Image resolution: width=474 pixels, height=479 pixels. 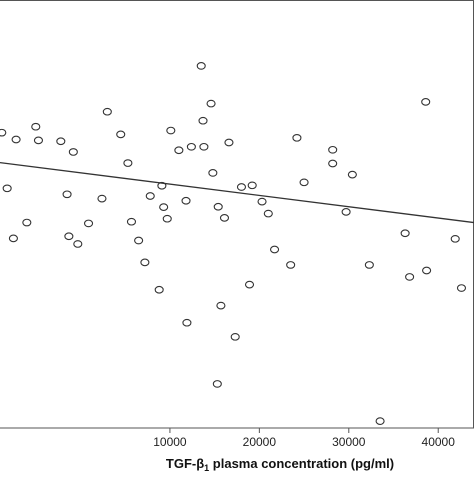 What do you see at coordinates (260, 442) in the screenshot?
I see `x-tick-label: 20000` at bounding box center [260, 442].